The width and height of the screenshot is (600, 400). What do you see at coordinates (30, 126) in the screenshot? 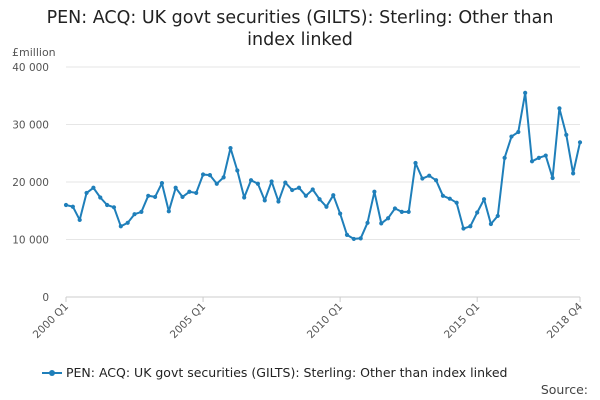
I see `y-tick-label: 30 000` at bounding box center [30, 126].